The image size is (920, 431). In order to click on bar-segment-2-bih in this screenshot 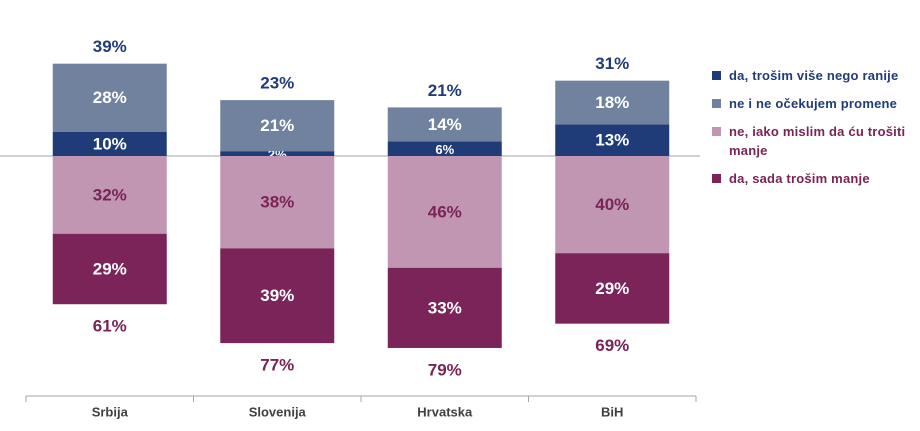, I will do `click(612, 102)`.